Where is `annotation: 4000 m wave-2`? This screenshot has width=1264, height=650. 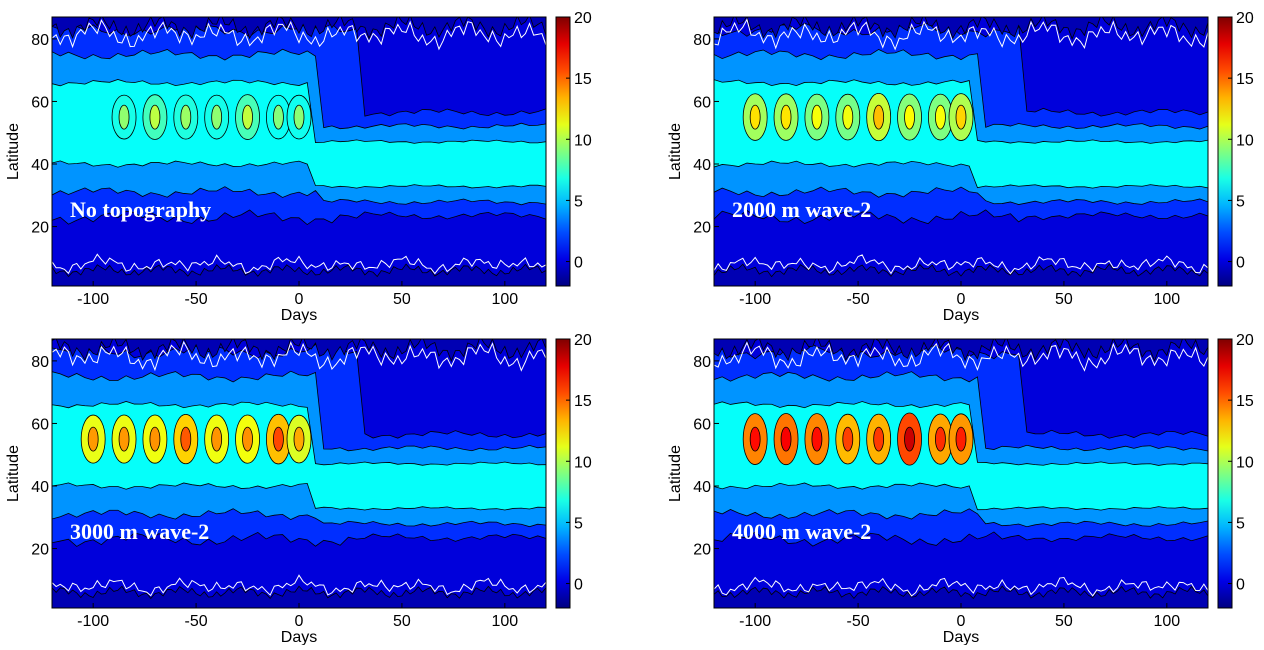
annotation: 4000 m wave-2 is located at coordinates (801, 531).